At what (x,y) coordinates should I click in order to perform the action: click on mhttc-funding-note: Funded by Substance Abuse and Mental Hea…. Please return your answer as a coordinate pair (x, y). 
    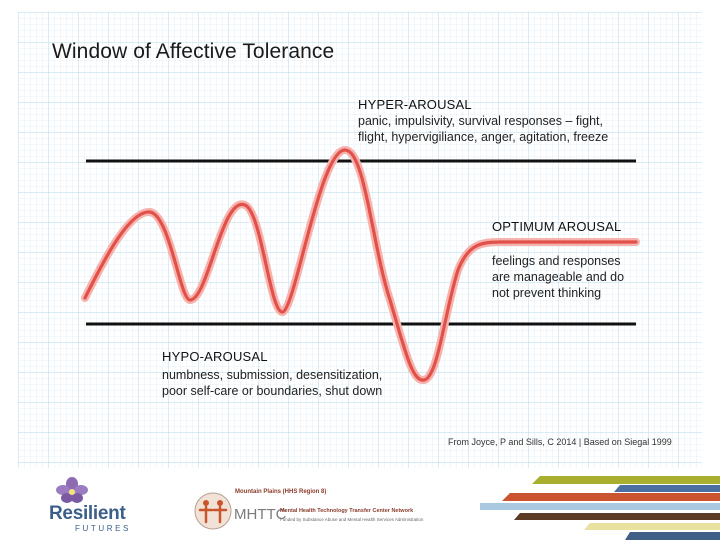
    Looking at the image, I should click on (352, 519).